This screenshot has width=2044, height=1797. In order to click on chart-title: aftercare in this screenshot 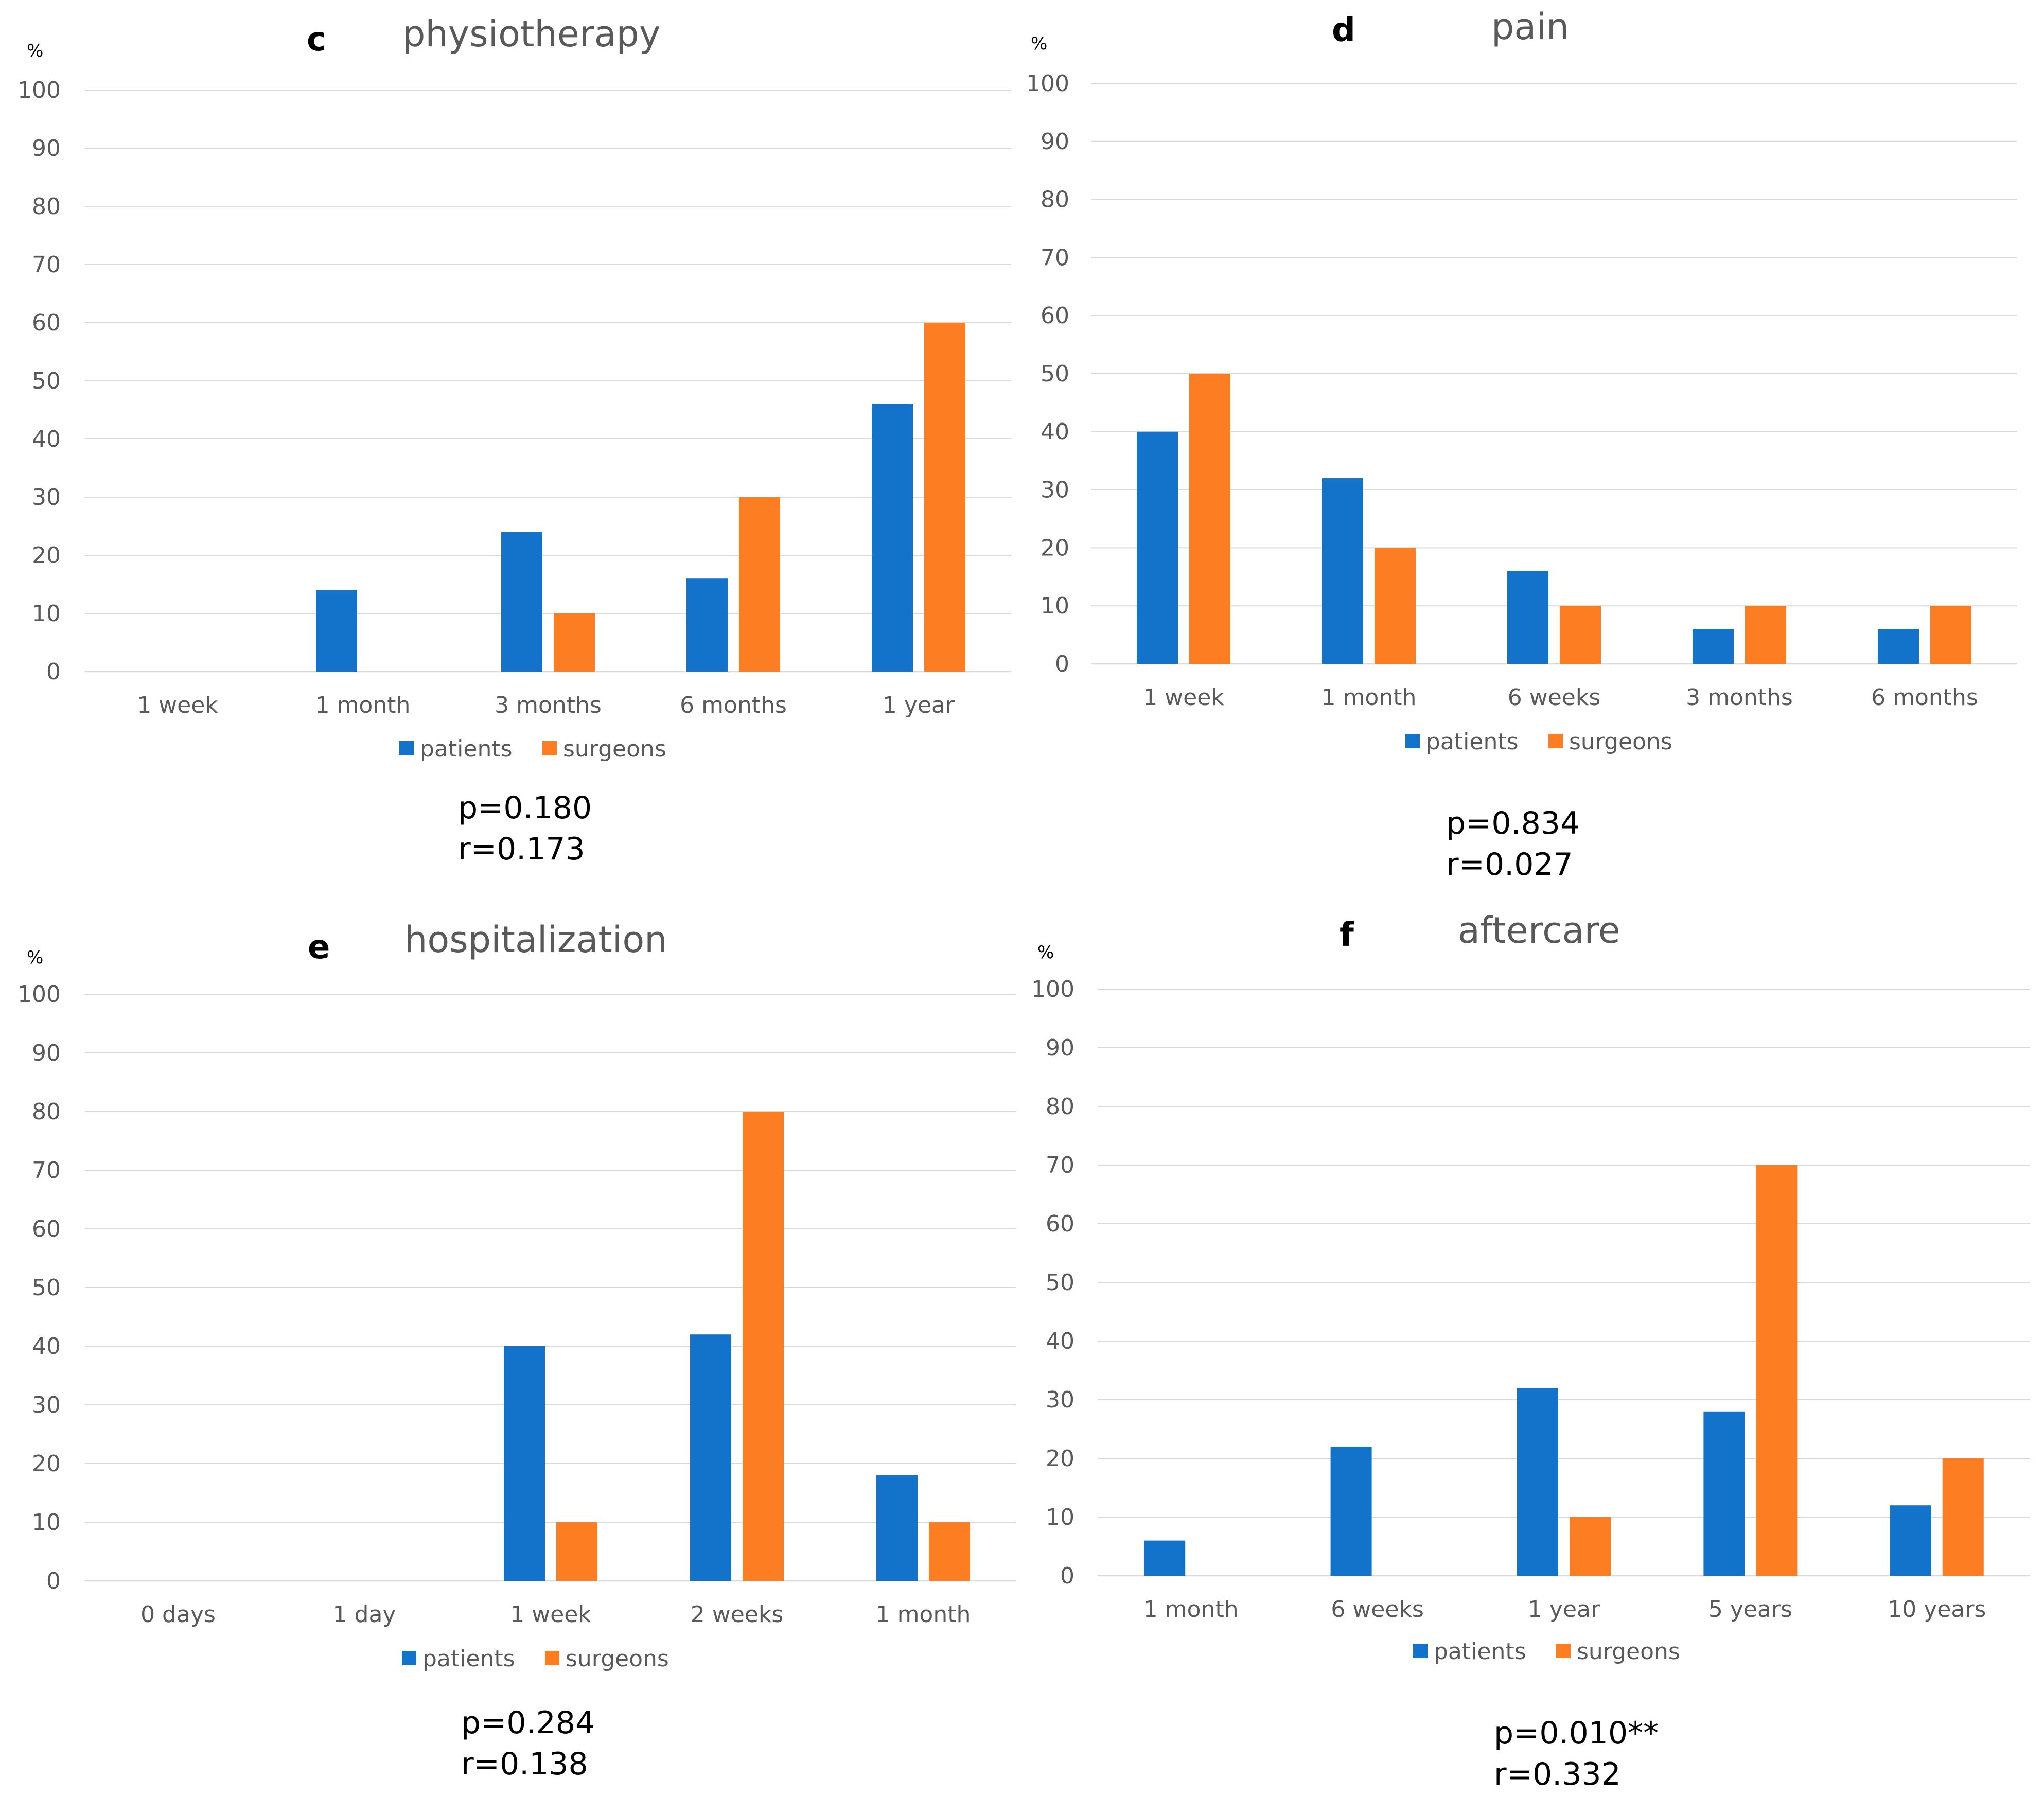, I will do `click(1539, 930)`.